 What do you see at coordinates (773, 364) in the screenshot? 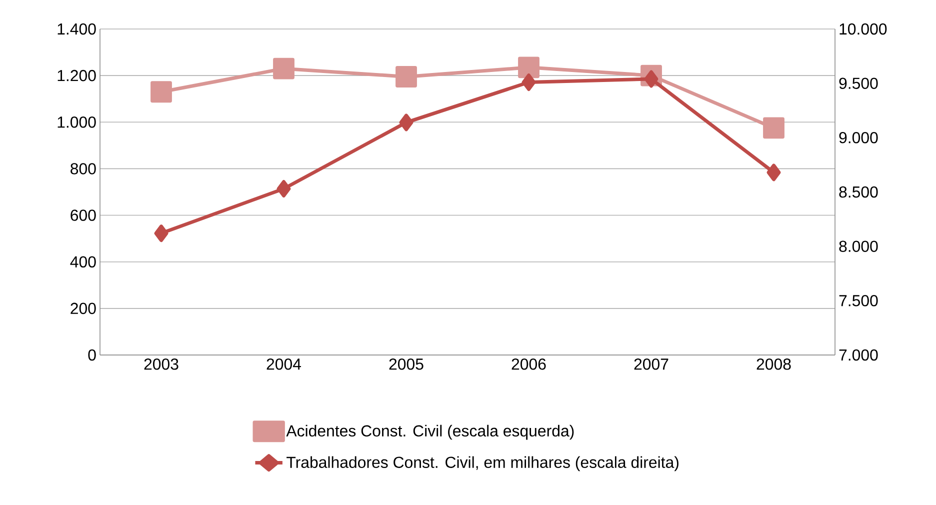
I see `x-tick-label: 2008` at bounding box center [773, 364].